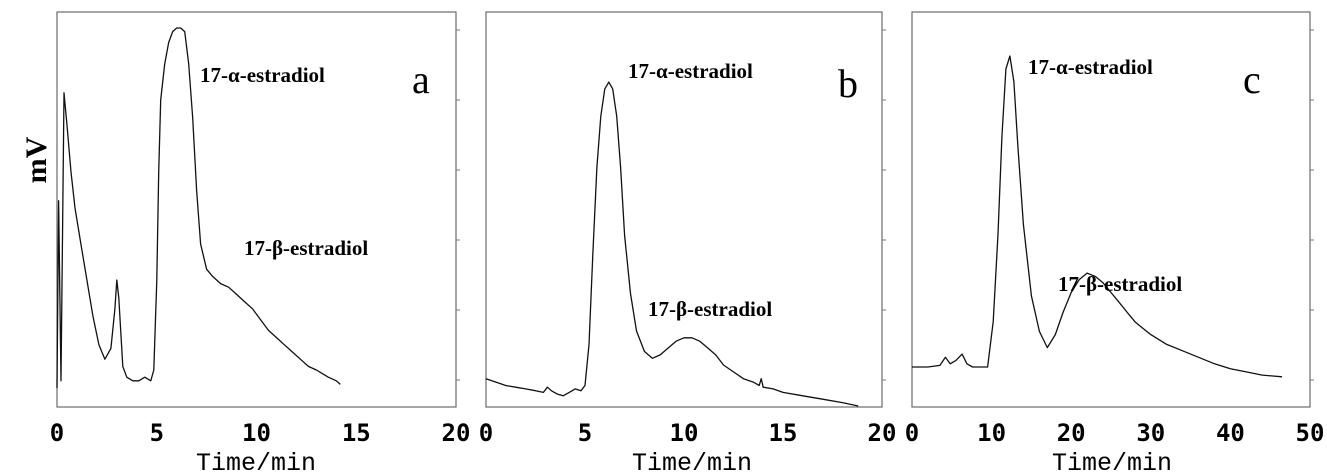 This screenshot has width=1327, height=475. What do you see at coordinates (486, 433) in the screenshot?
I see `panel-b-x-tick-0: 0` at bounding box center [486, 433].